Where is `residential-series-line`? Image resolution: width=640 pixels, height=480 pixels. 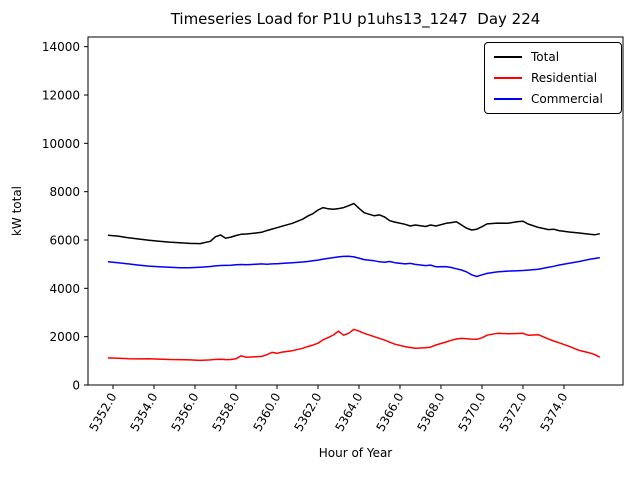
residential-series-line is located at coordinates (354, 345).